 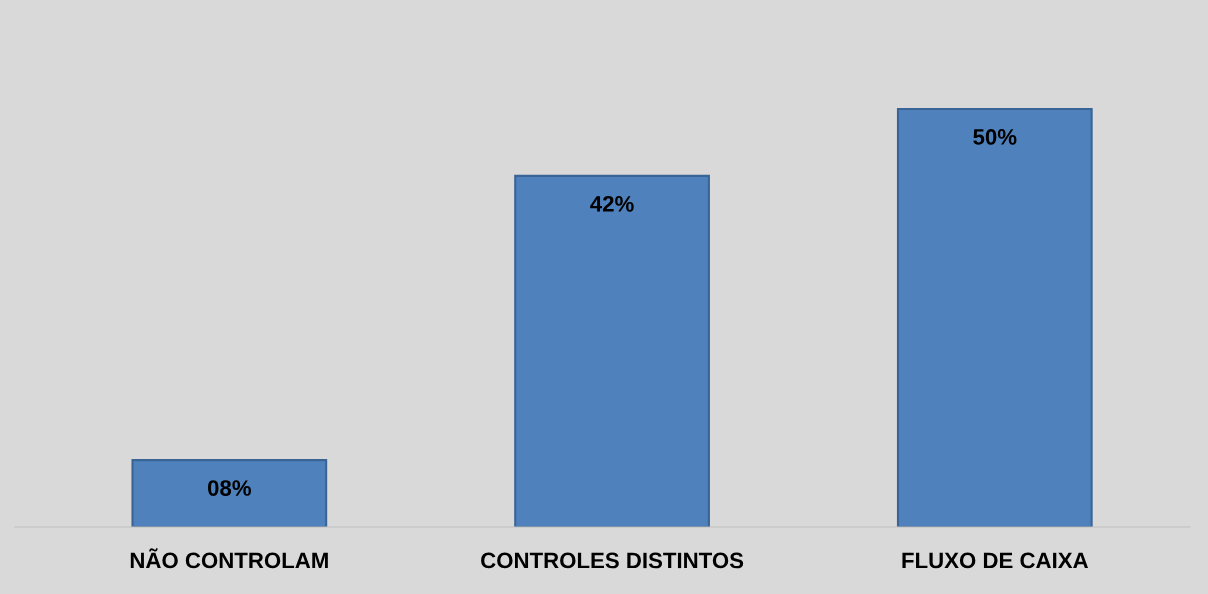 What do you see at coordinates (229, 488) in the screenshot?
I see `data-label: 08%` at bounding box center [229, 488].